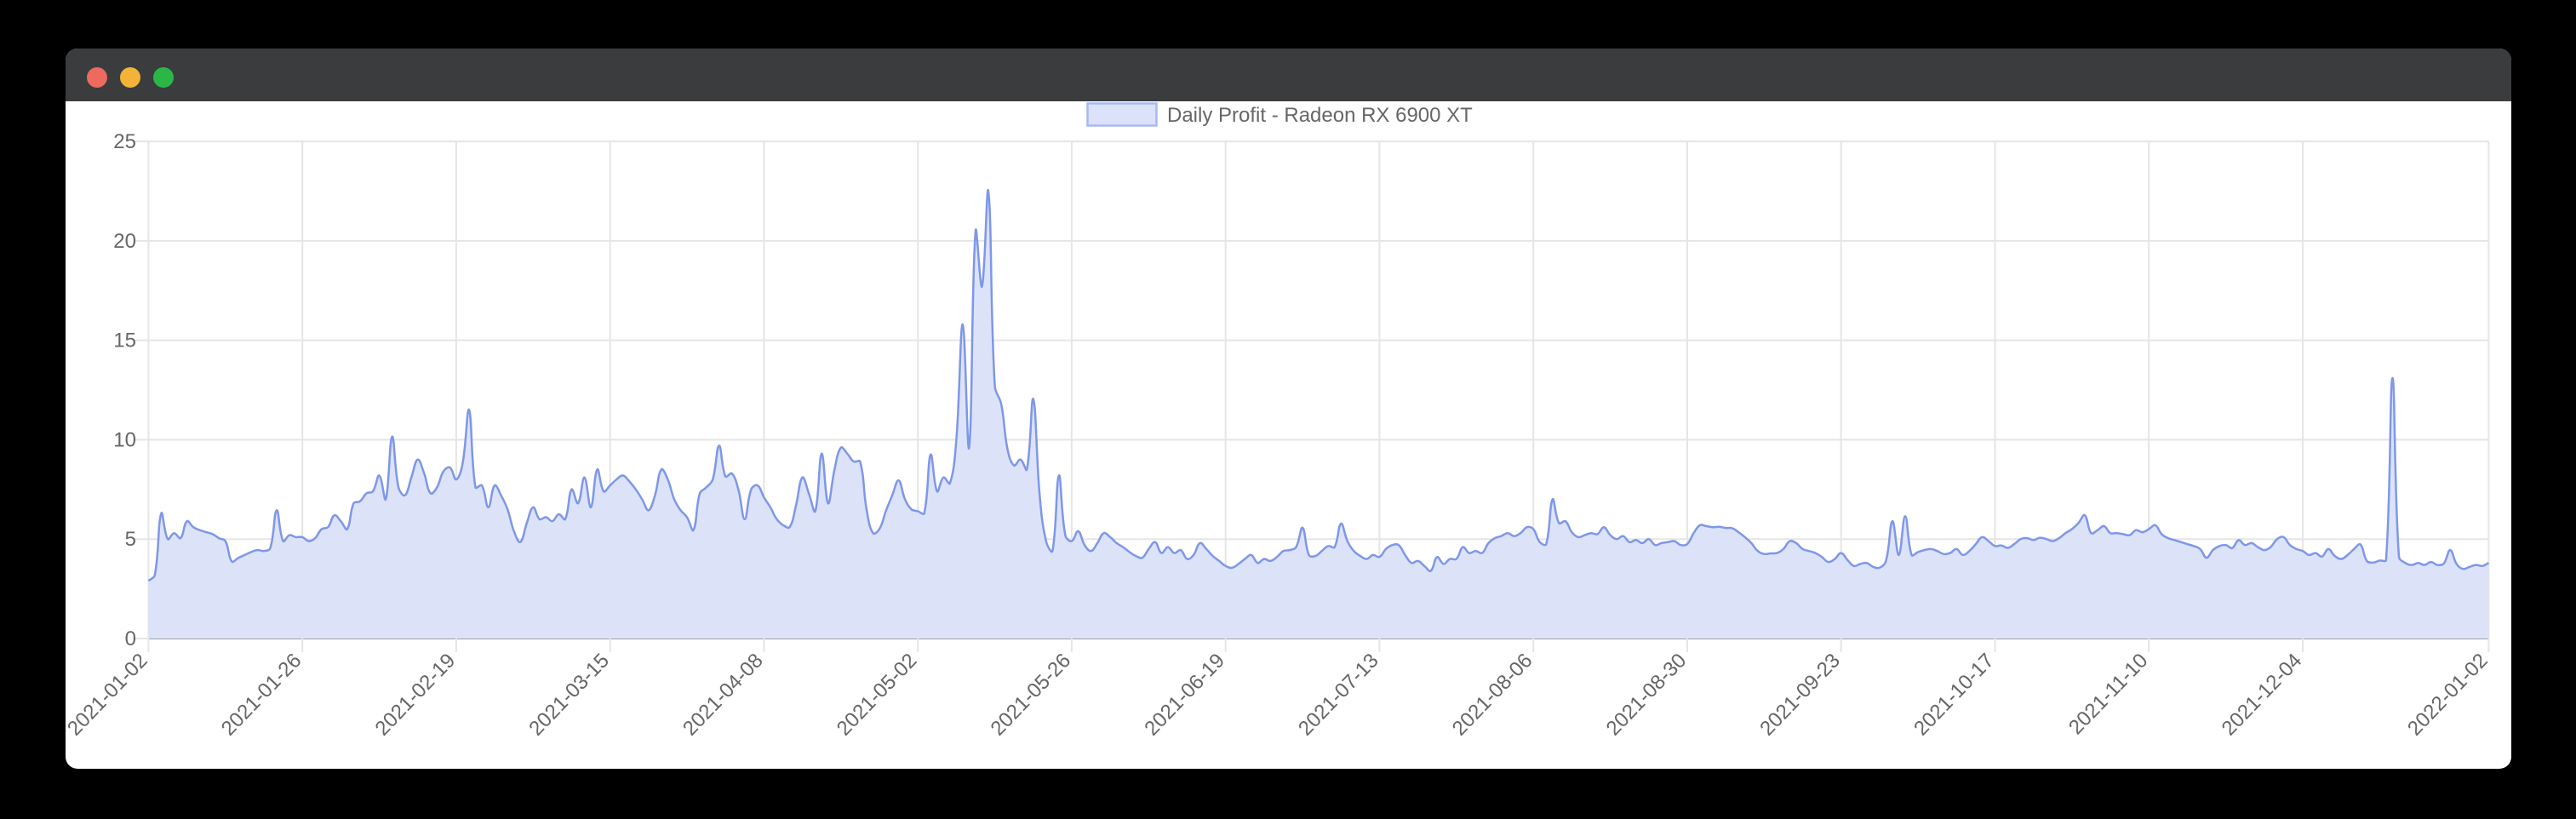 This screenshot has height=819, width=2576. I want to click on svg-text: 20, so click(125, 241).